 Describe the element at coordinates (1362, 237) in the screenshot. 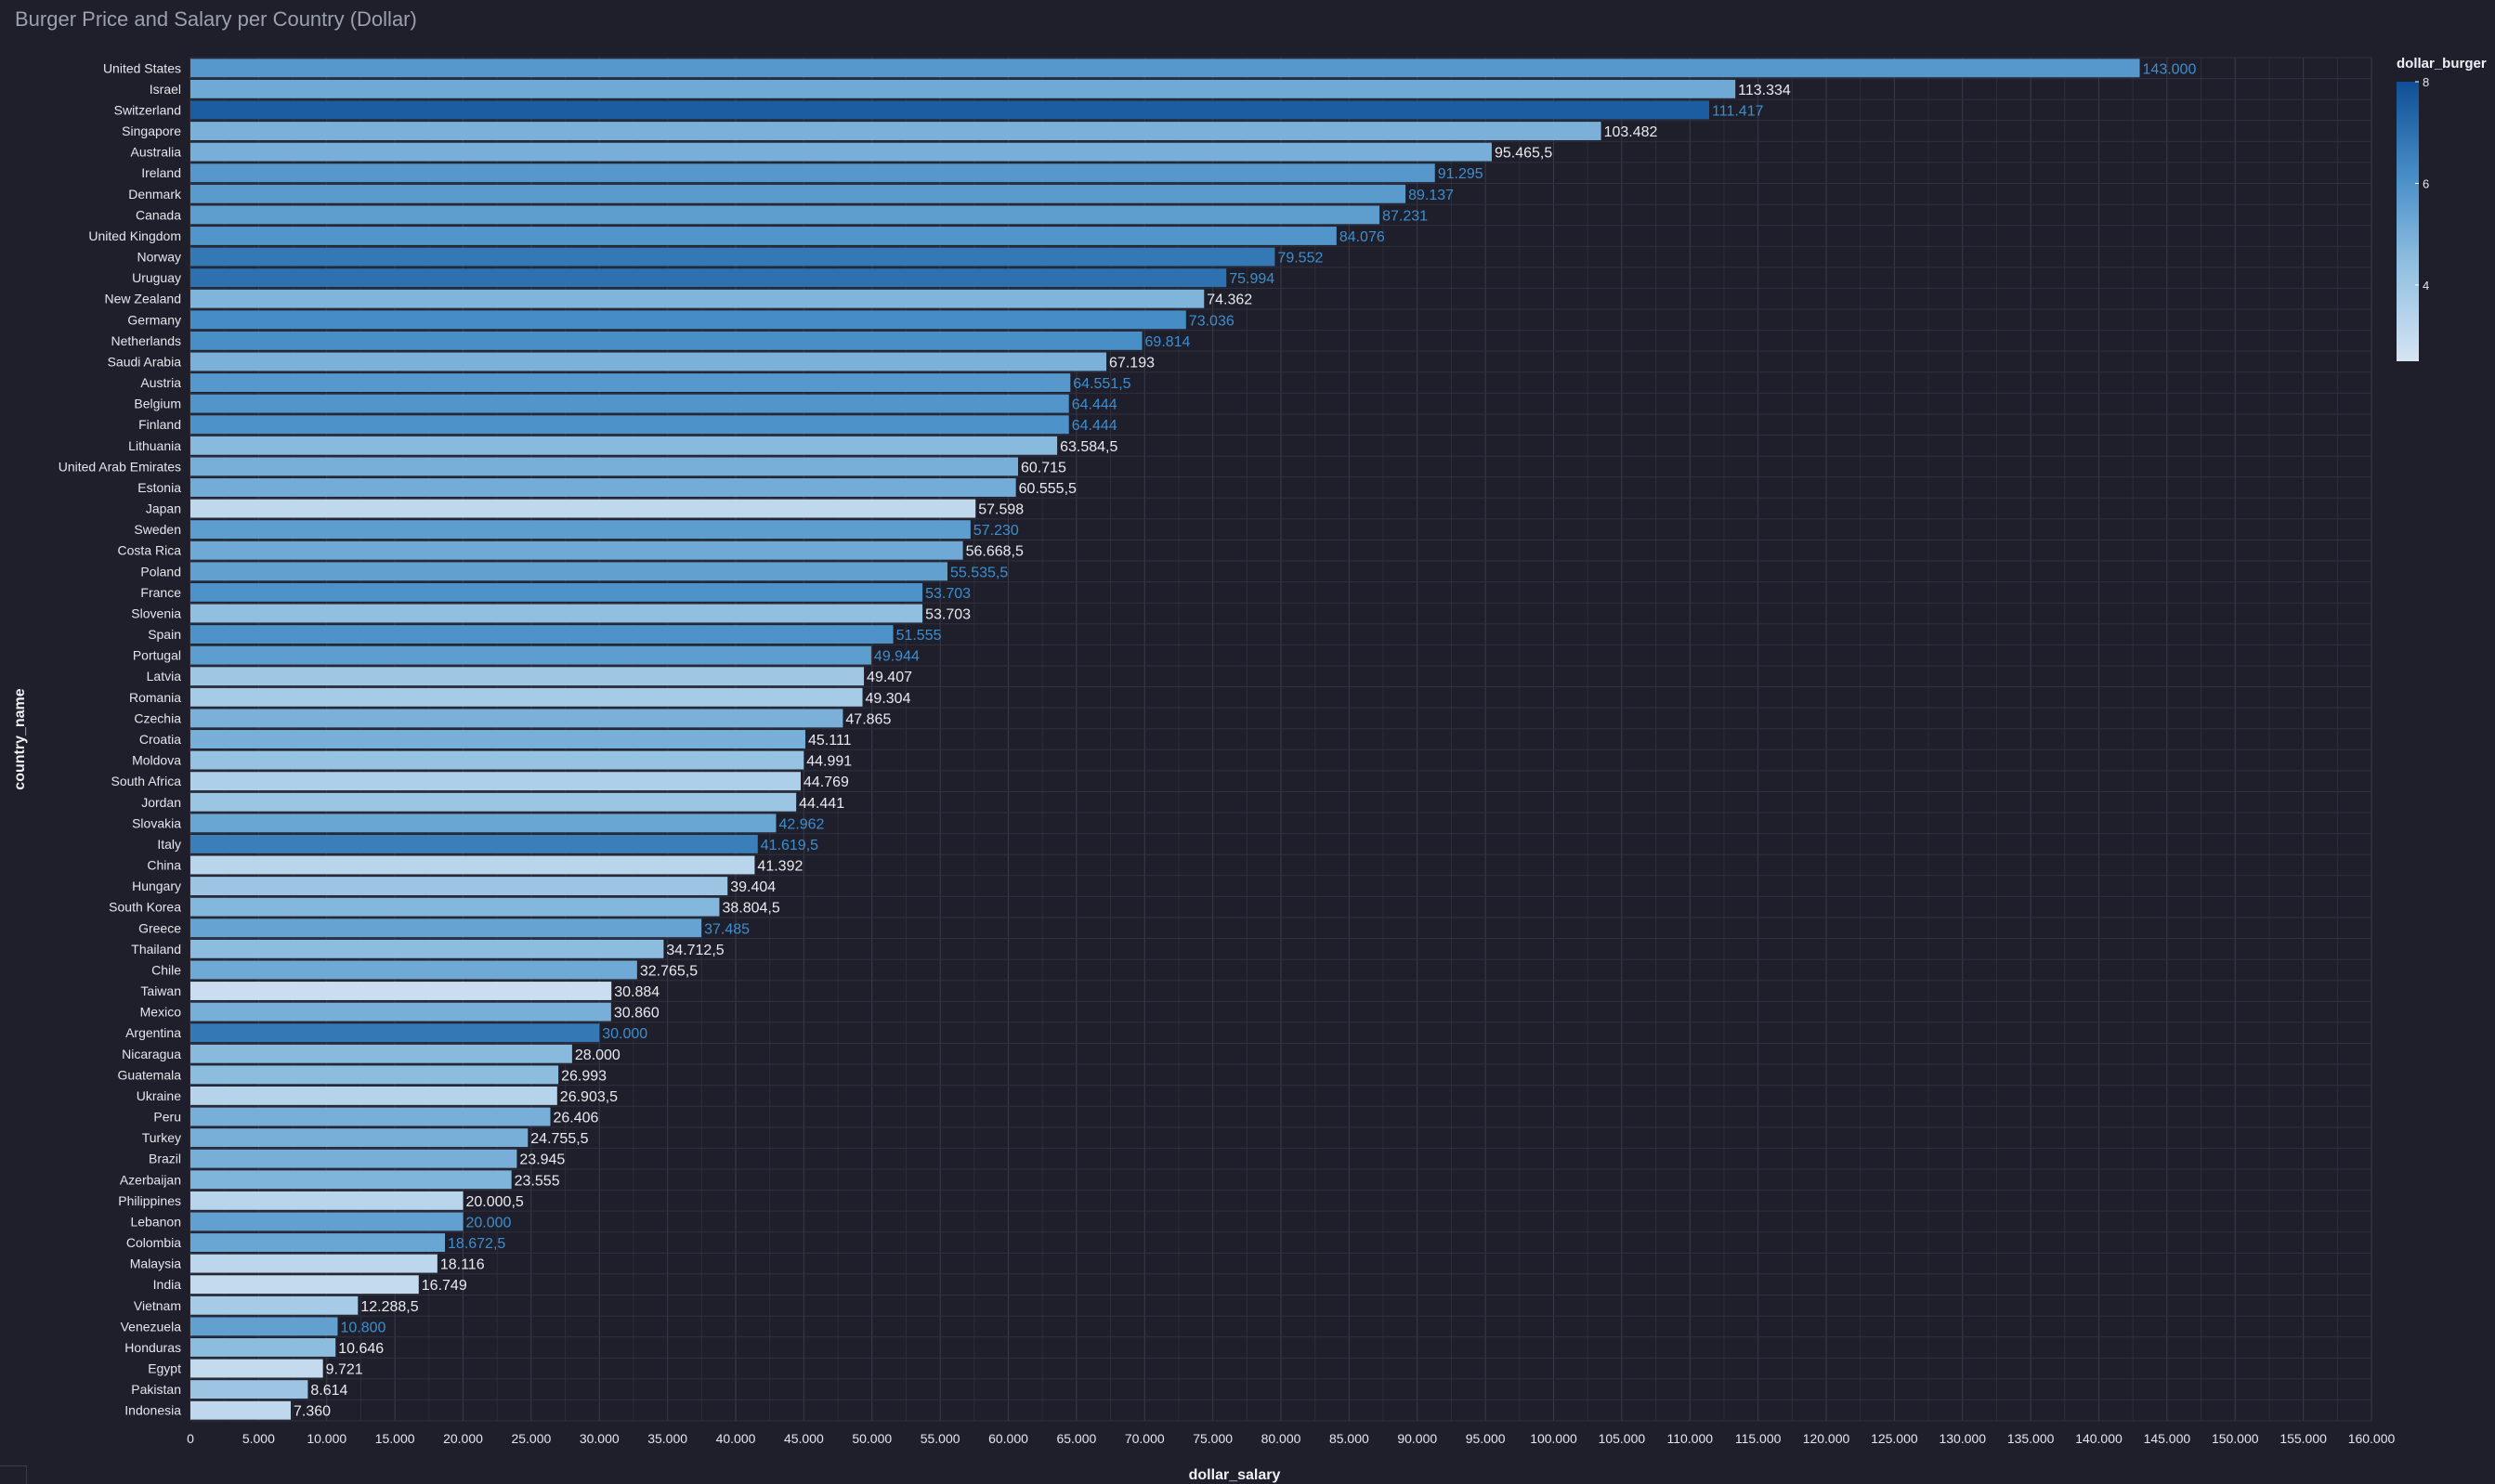

I see `value-label: 84.076` at that location.